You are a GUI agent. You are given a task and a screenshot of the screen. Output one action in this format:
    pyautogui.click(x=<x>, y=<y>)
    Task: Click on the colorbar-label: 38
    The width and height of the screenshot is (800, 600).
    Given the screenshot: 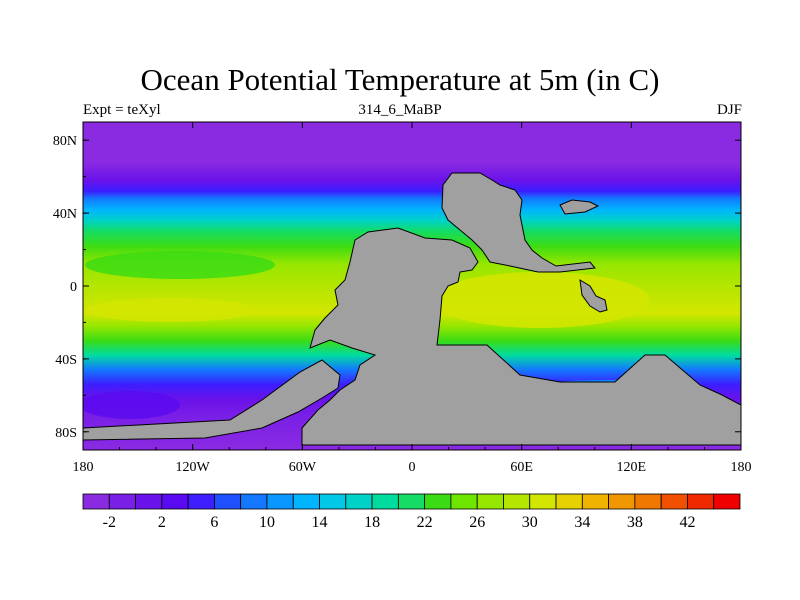 What is the action you would take?
    pyautogui.click(x=635, y=522)
    